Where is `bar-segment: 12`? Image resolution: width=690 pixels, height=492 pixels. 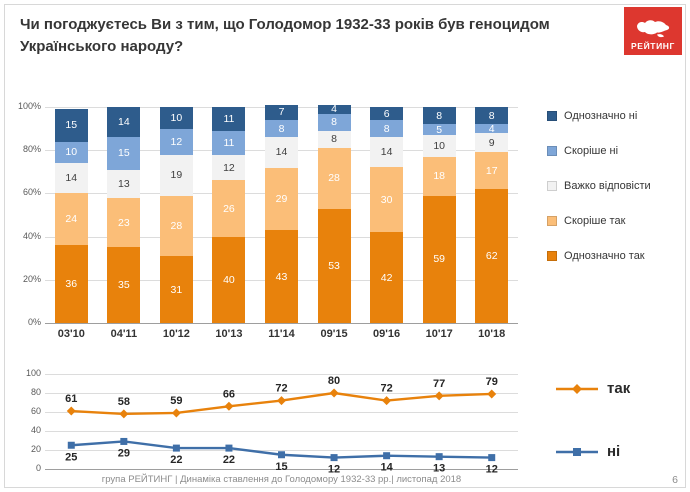
bar-segment: 12 is located at coordinates (176, 141).